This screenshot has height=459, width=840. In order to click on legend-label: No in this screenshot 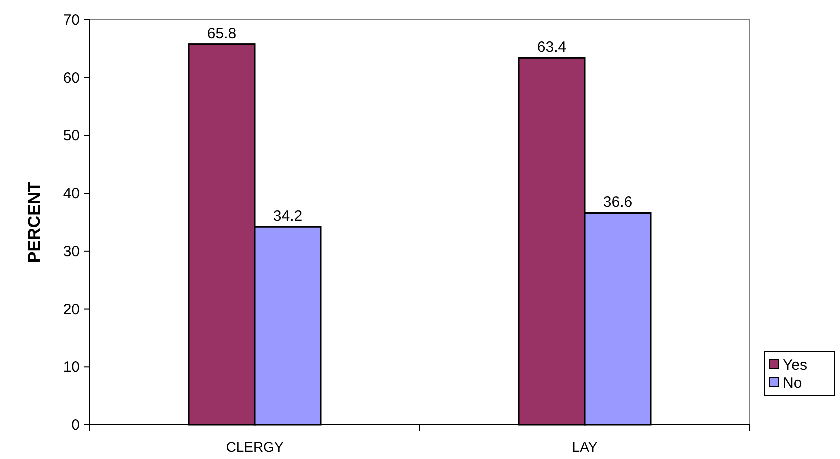, I will do `click(792, 383)`.